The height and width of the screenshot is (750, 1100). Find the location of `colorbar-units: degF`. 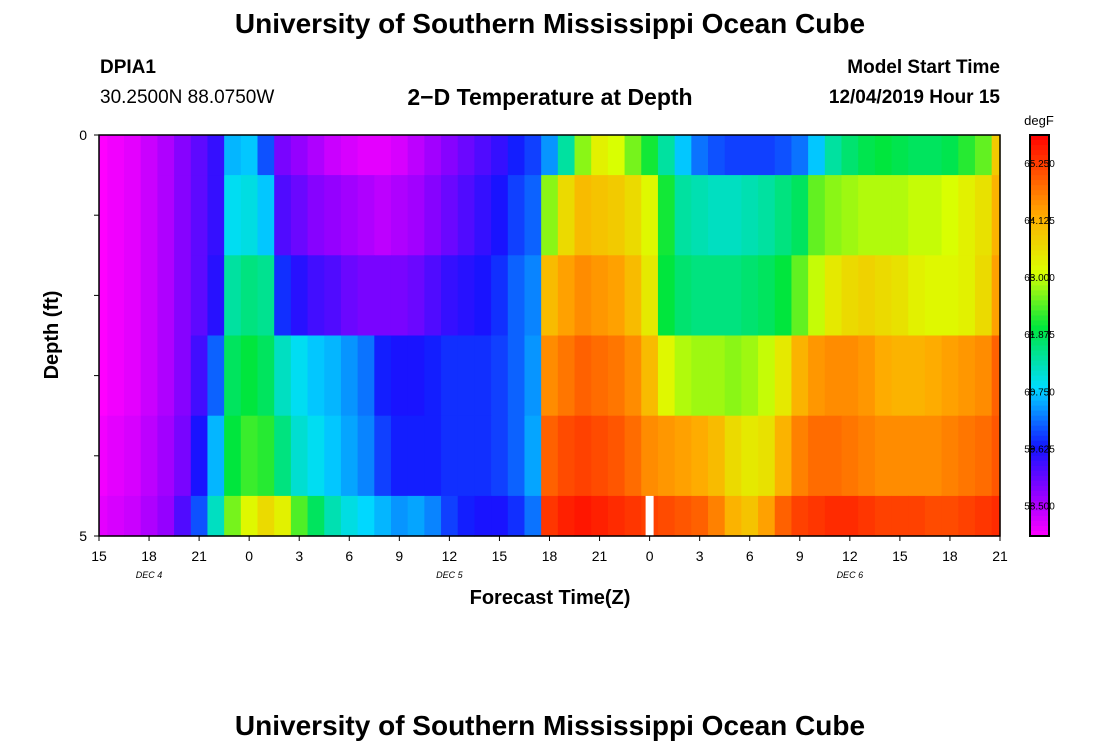

colorbar-units: degF is located at coordinates (1039, 120).